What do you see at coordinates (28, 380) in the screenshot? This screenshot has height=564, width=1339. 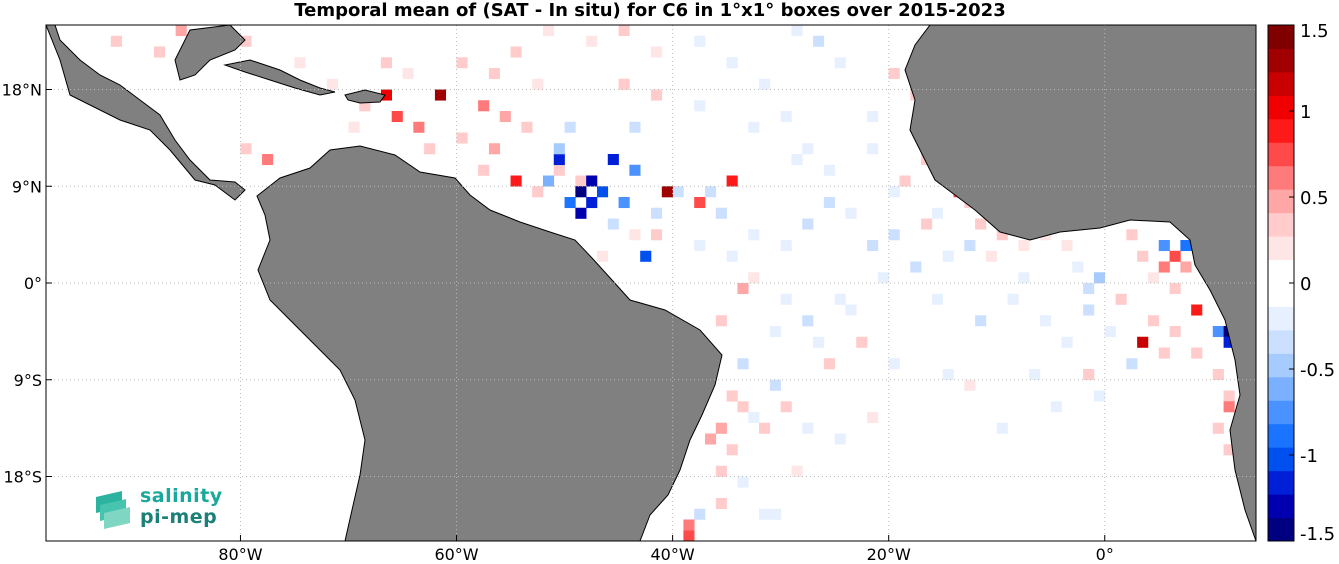 I see `y-tick-label: 9°S` at bounding box center [28, 380].